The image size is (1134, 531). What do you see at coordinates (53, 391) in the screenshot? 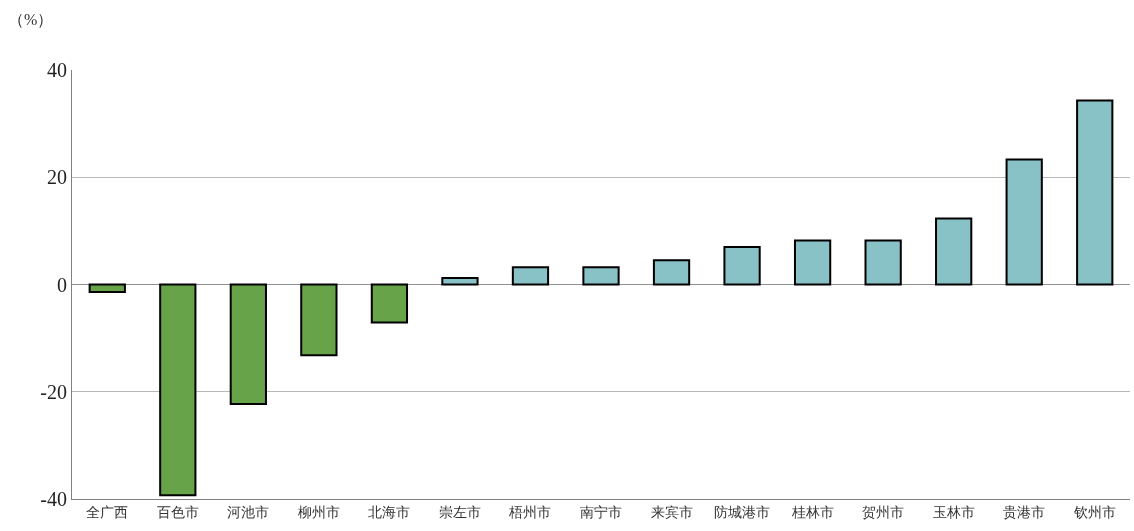
I see `y-tick-label: -20` at bounding box center [53, 391].